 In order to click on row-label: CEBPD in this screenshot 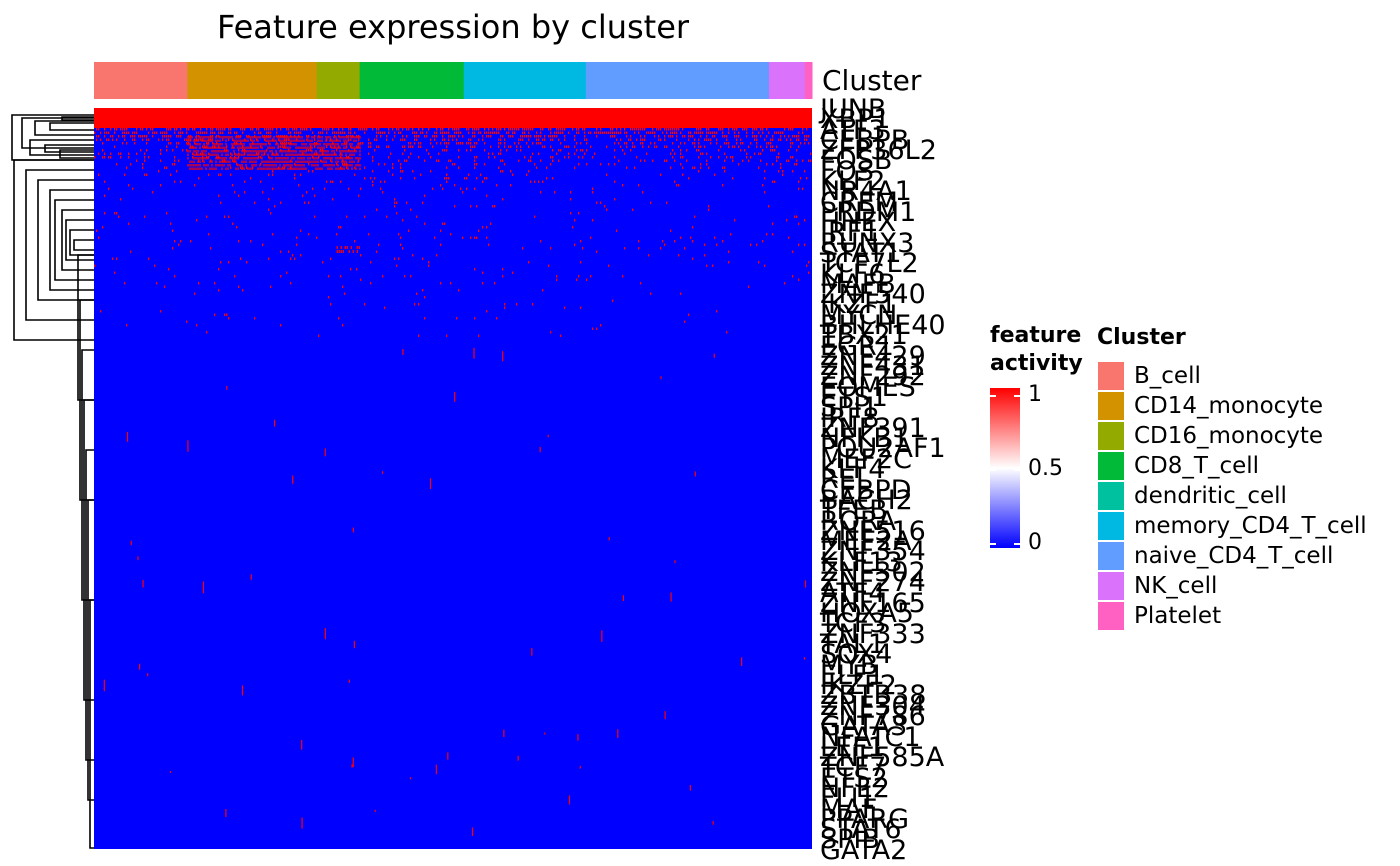, I will do `click(866, 490)`.